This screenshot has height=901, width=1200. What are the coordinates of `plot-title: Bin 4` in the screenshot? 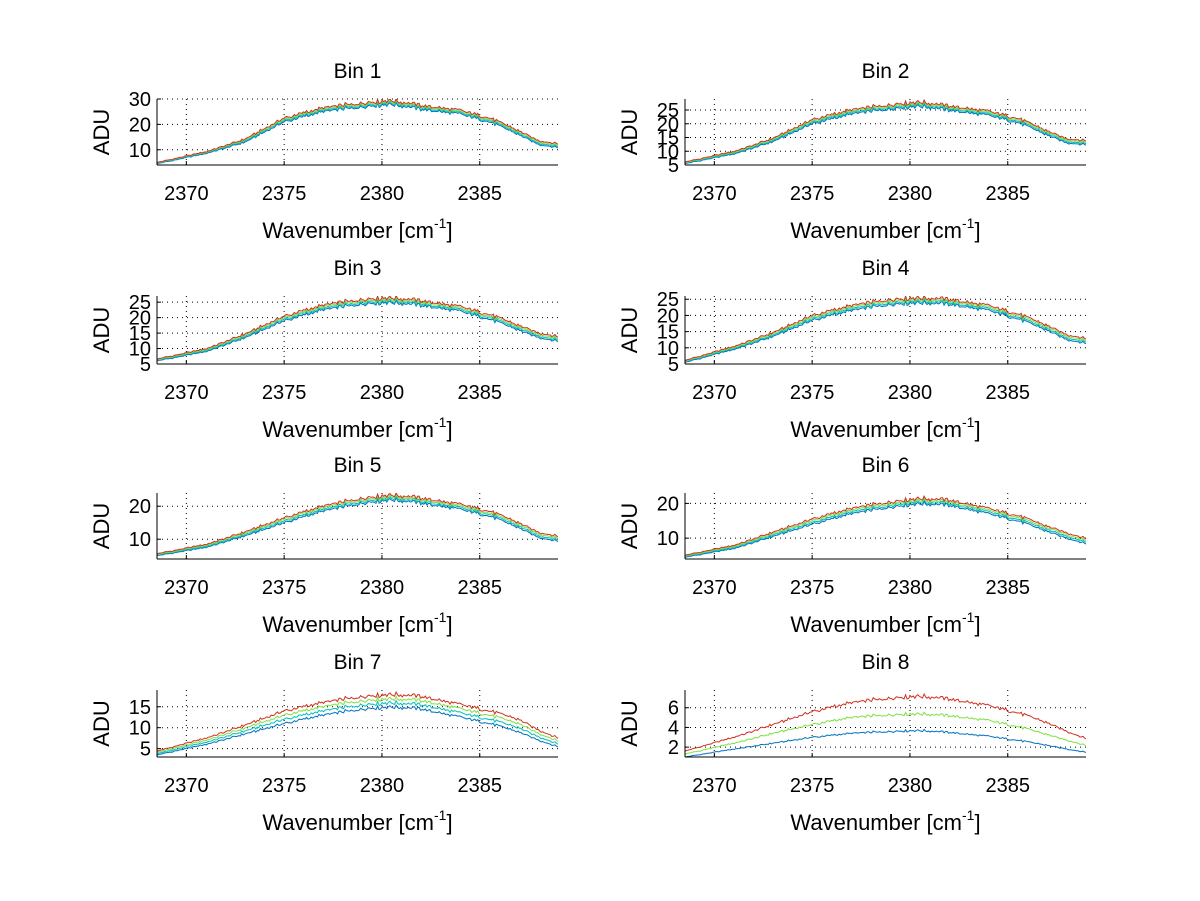 It's located at (886, 268).